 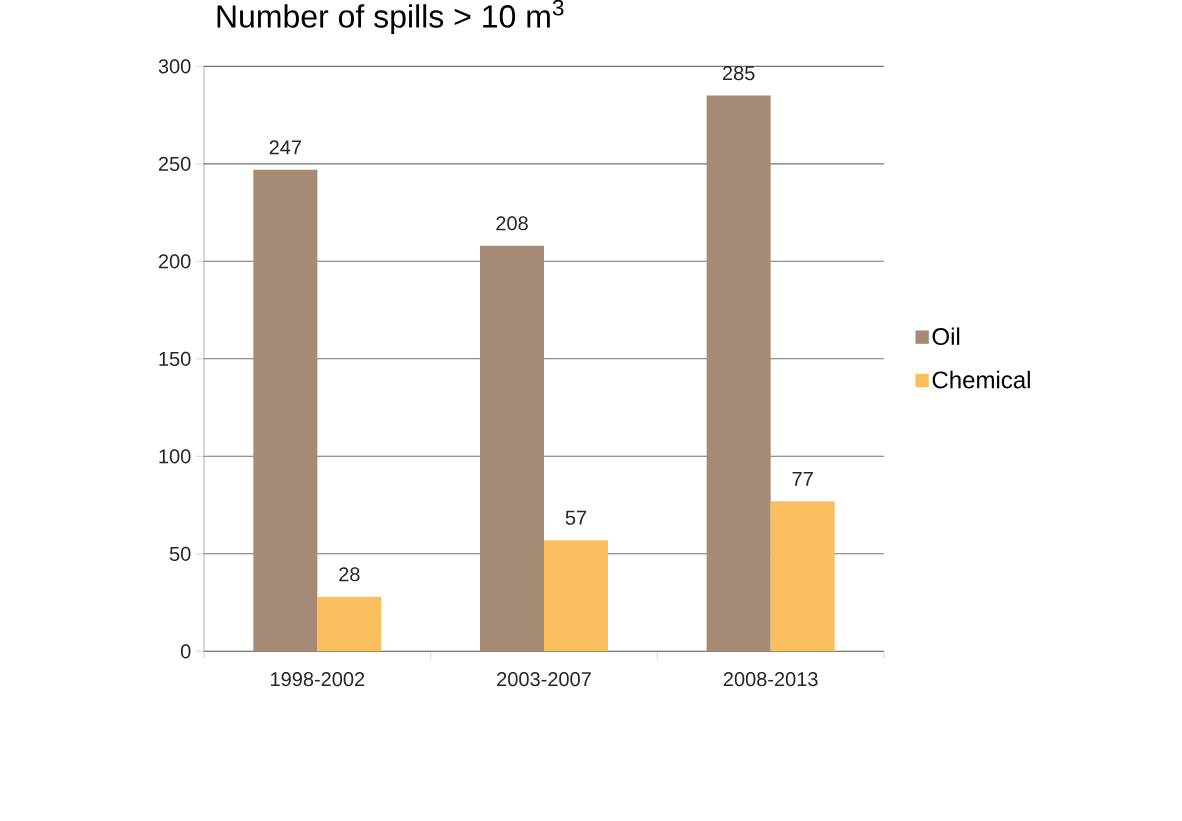 What do you see at coordinates (770, 679) in the screenshot?
I see `x-tick-label: 2008-2013` at bounding box center [770, 679].